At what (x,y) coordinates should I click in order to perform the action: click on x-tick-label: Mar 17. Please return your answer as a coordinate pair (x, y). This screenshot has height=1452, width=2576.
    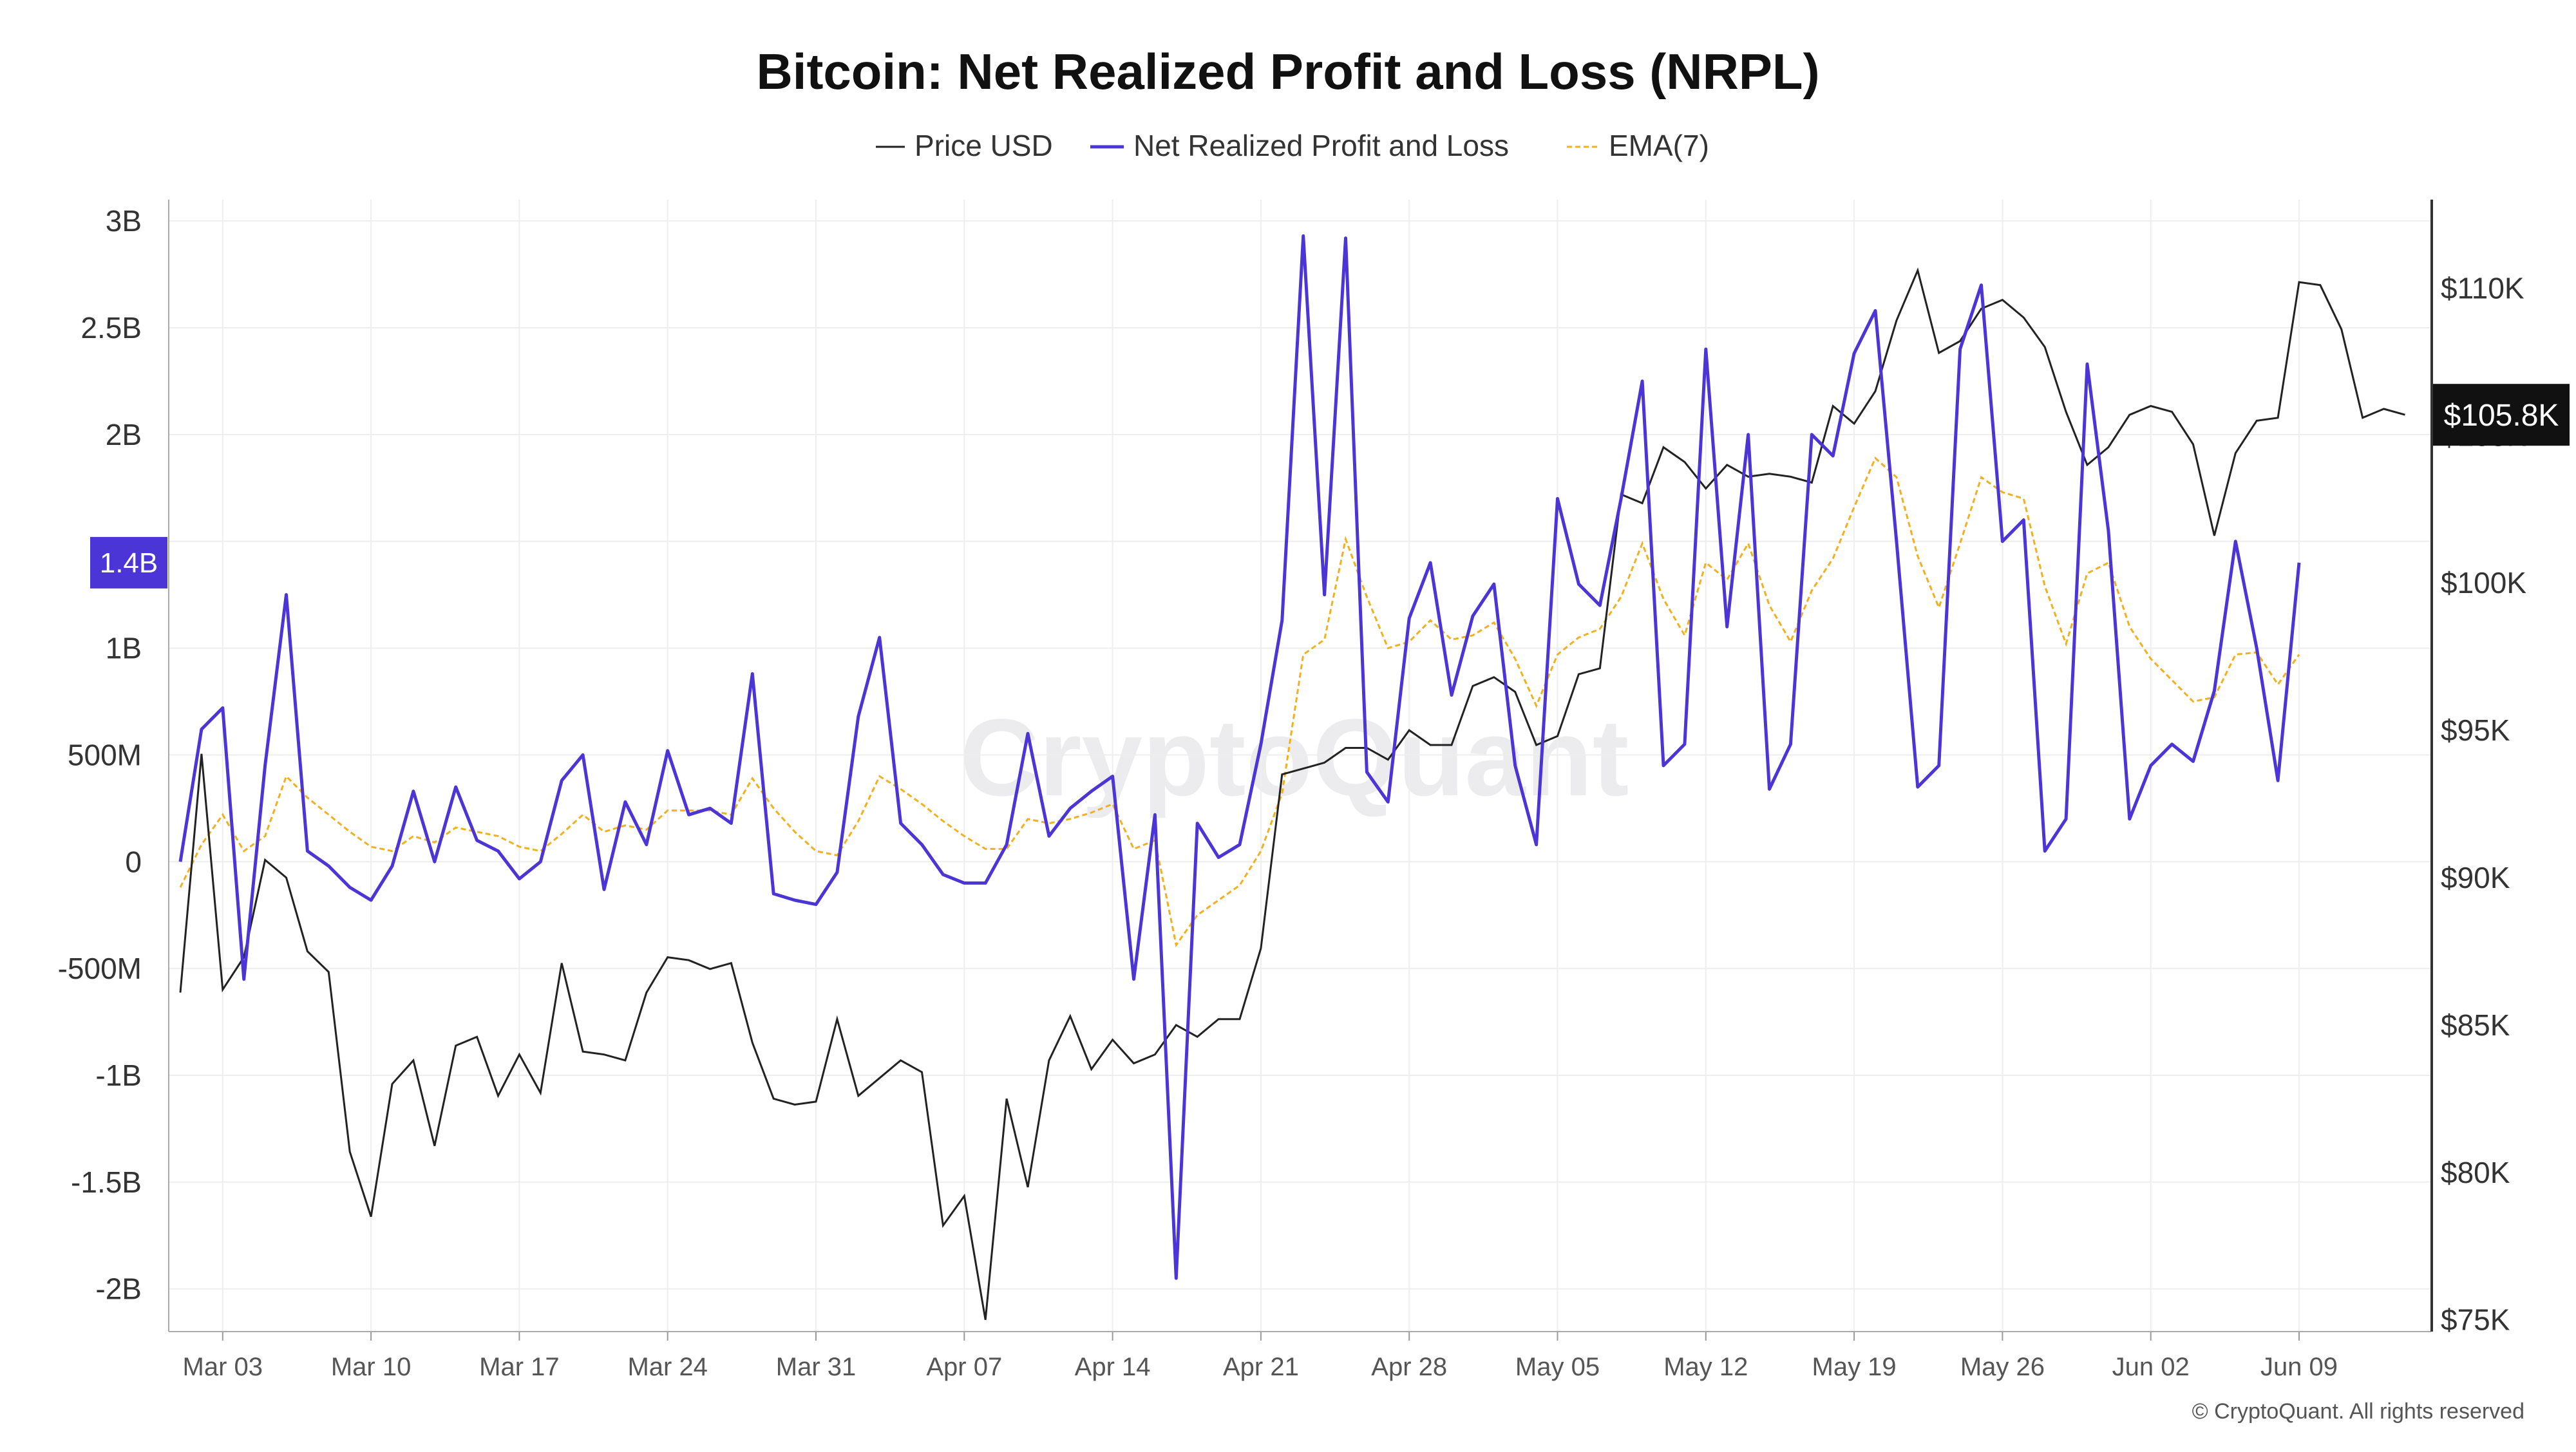
    Looking at the image, I should click on (519, 1367).